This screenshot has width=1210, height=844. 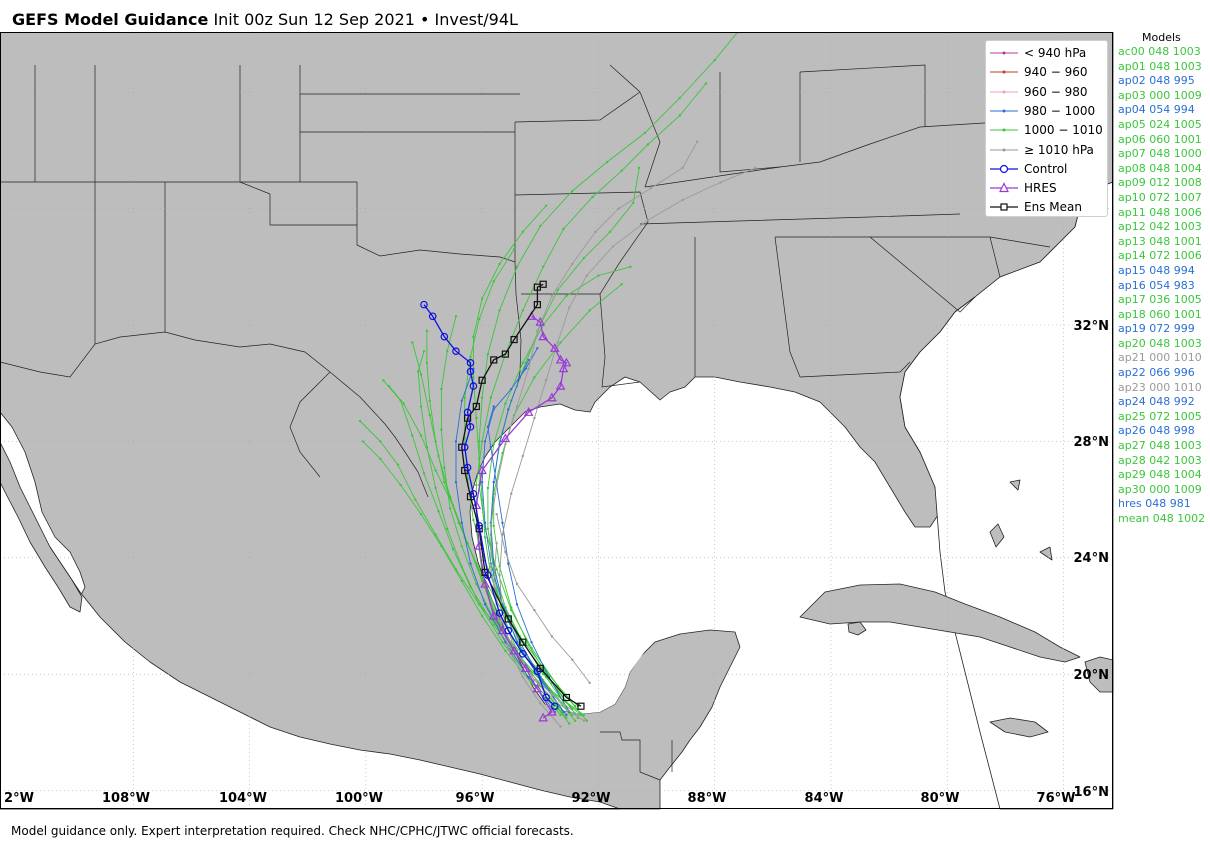 I want to click on model-list-item: ap12 042 1003, so click(x=1160, y=227).